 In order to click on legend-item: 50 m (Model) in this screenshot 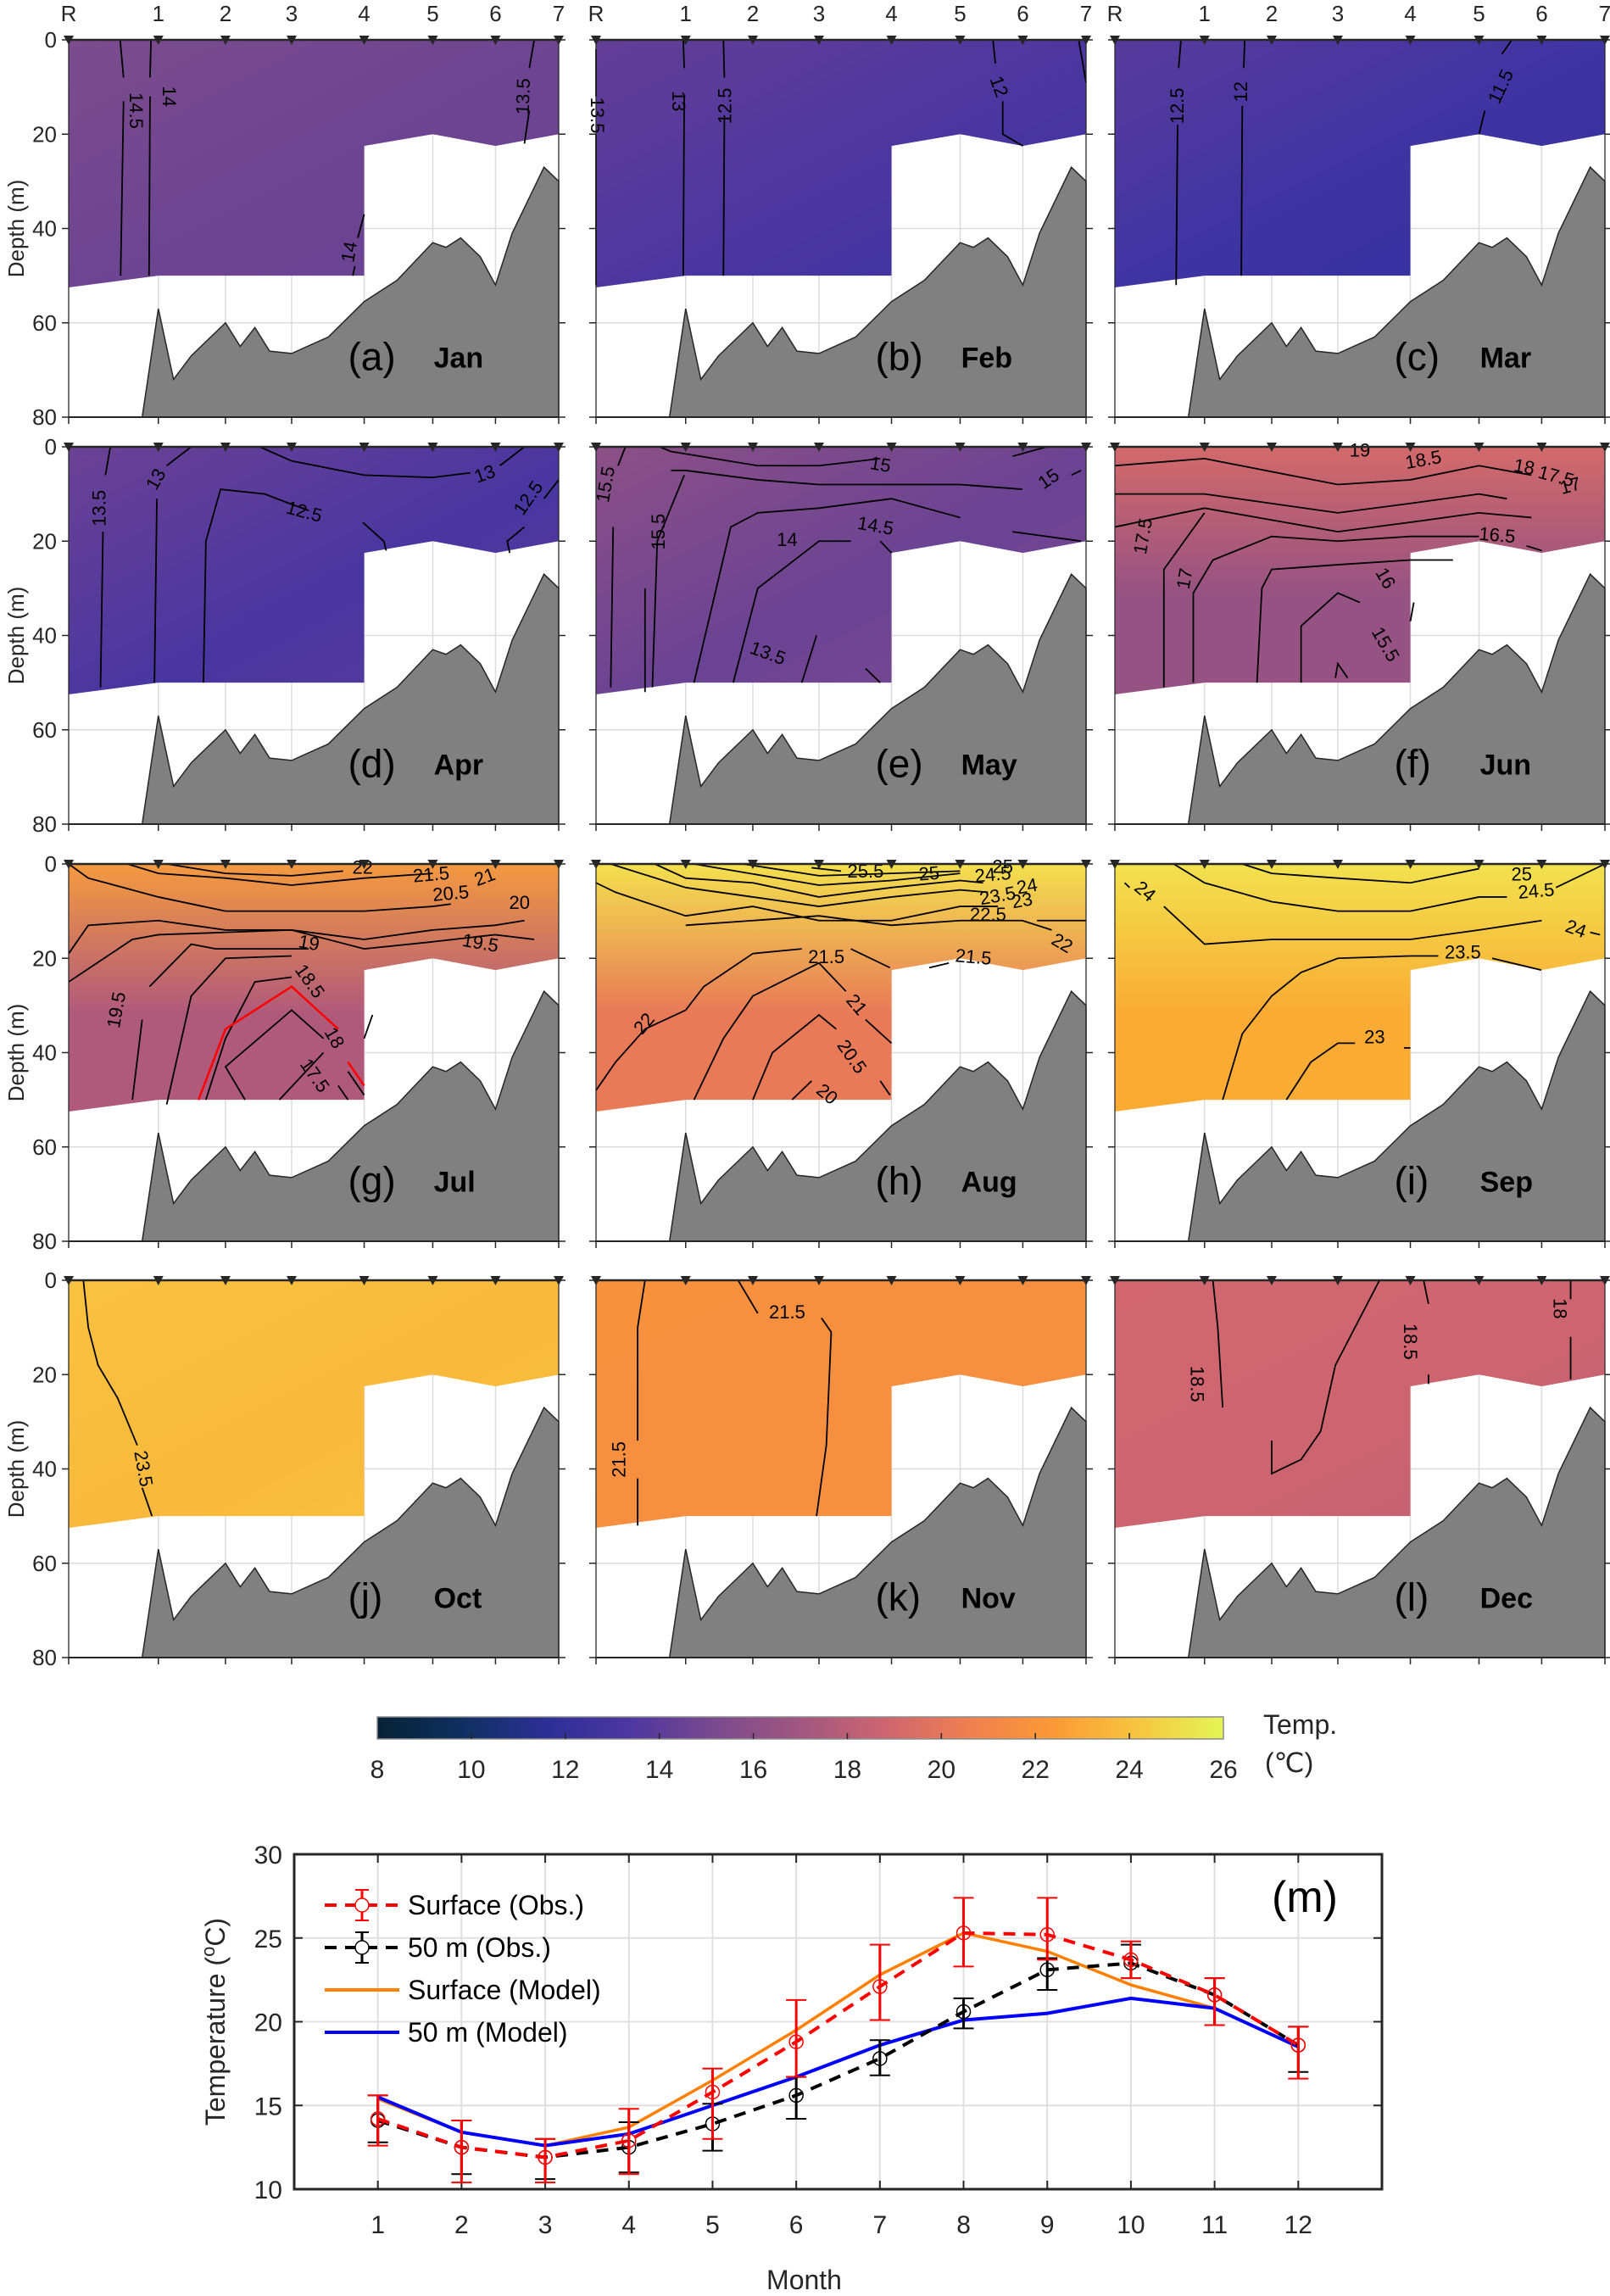, I will do `click(447, 2033)`.